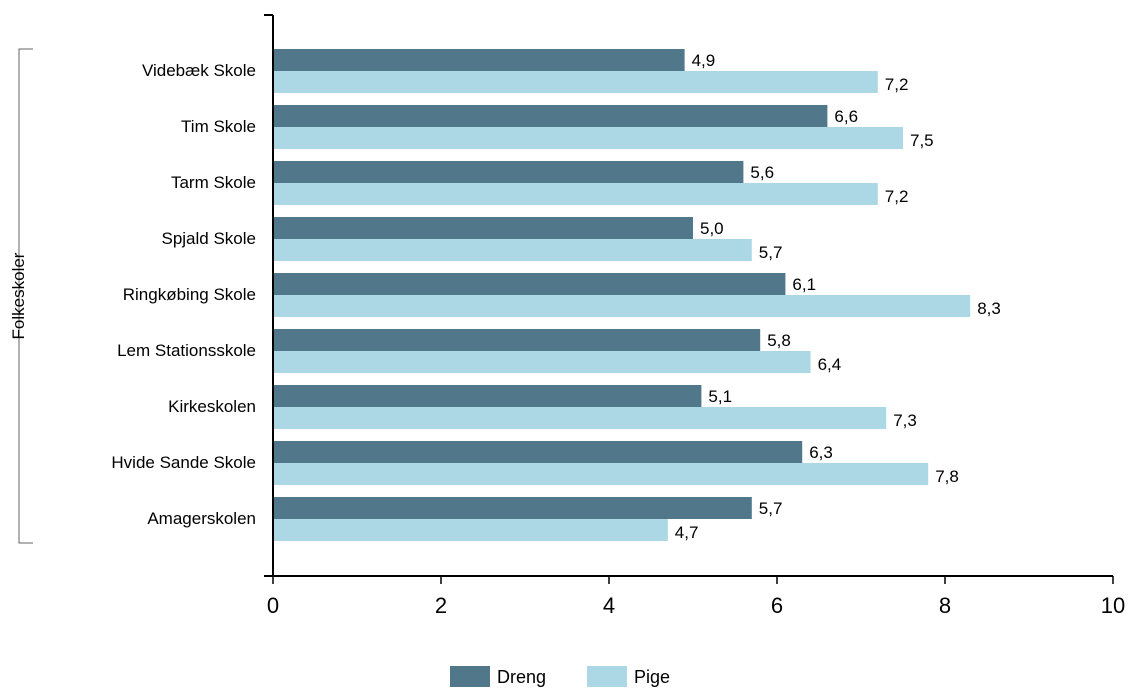 The height and width of the screenshot is (689, 1133). Describe the element at coordinates (777, 605) in the screenshot. I see `x-tick-label-6: 6` at that location.